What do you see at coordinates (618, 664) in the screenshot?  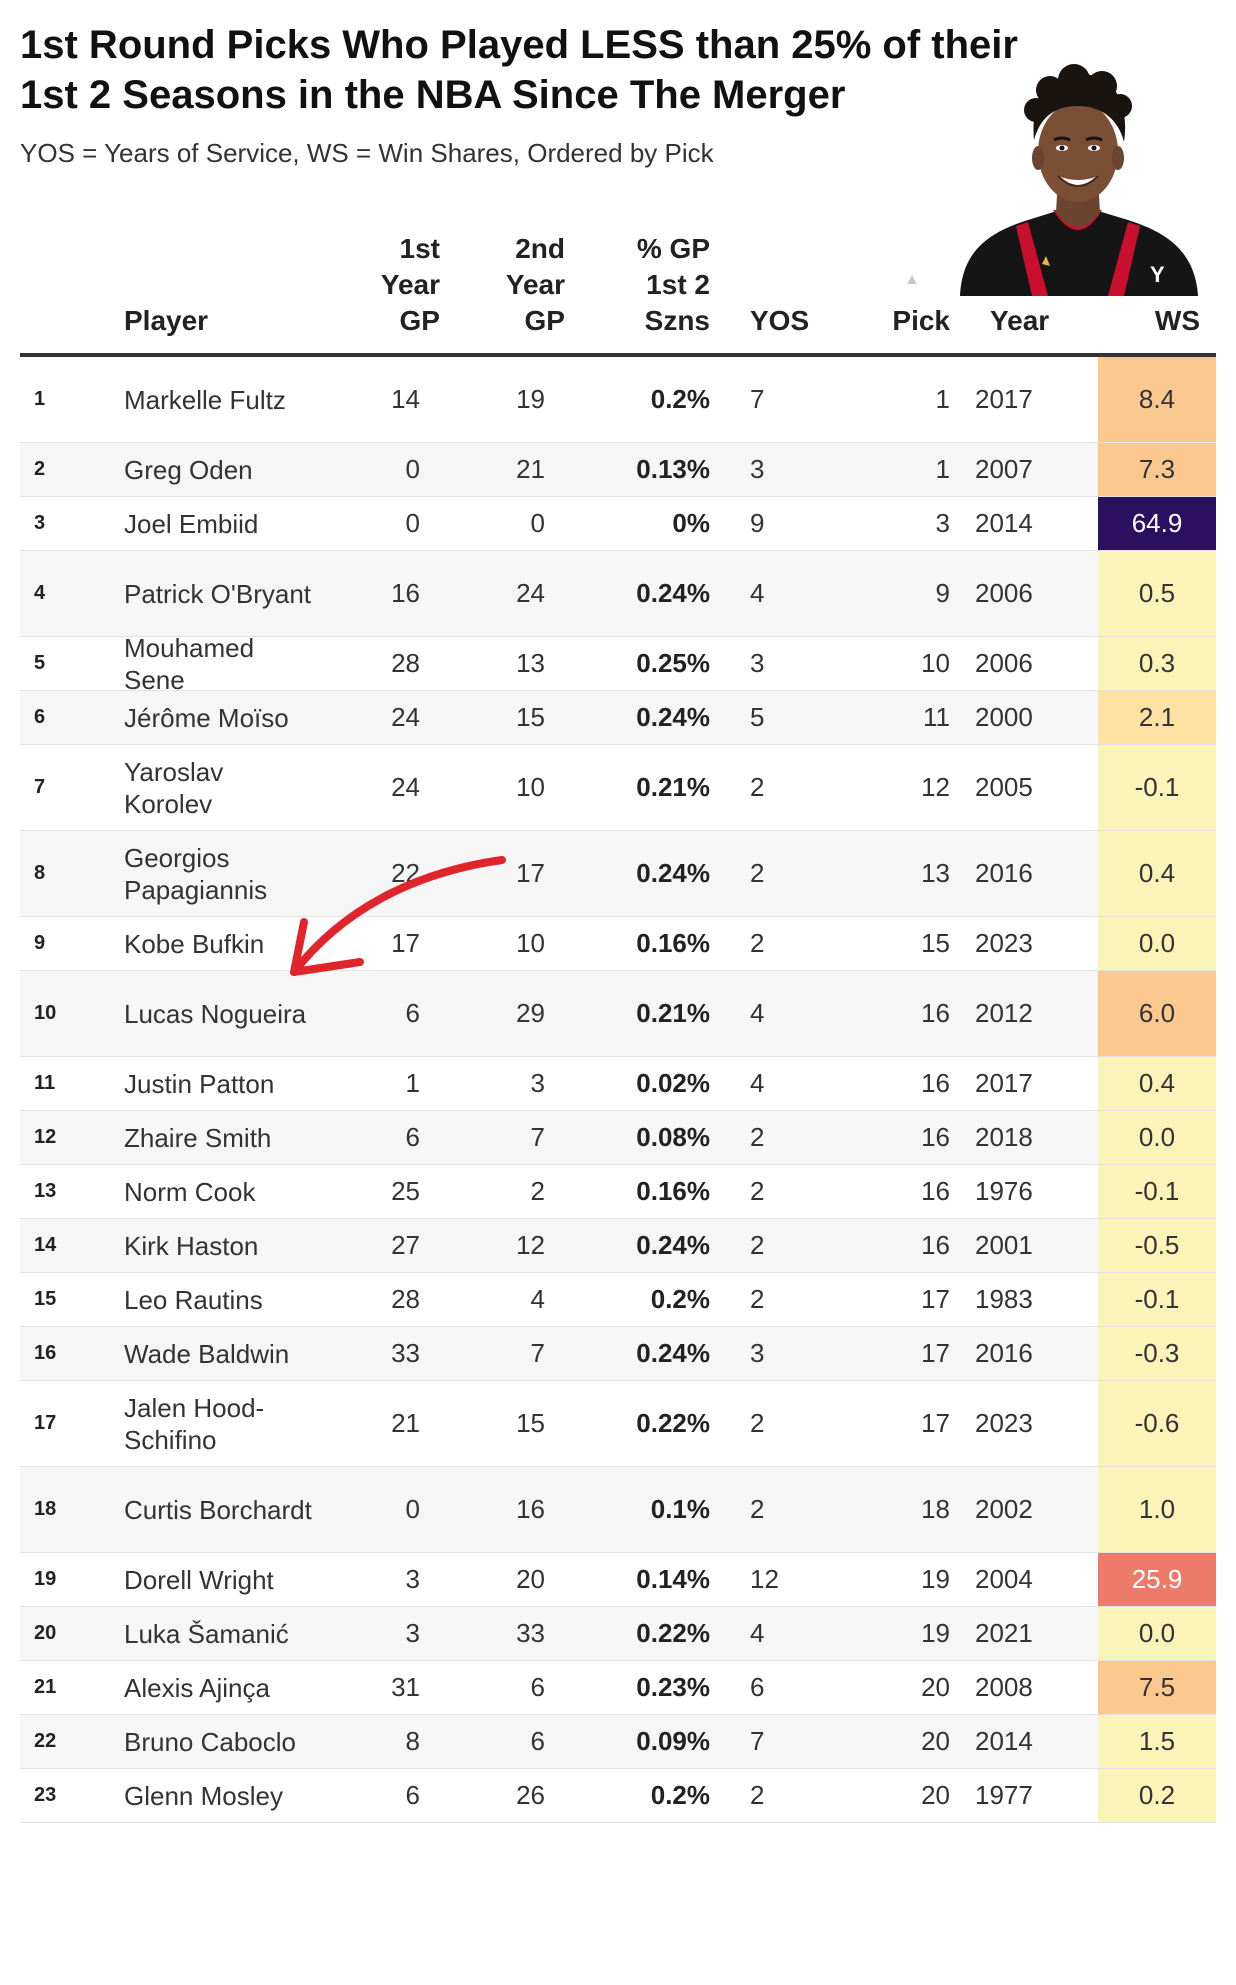 I see `table-row: 5 Mouhamed Sene 28 13 0.25% 3 10 2006 0.3` at bounding box center [618, 664].